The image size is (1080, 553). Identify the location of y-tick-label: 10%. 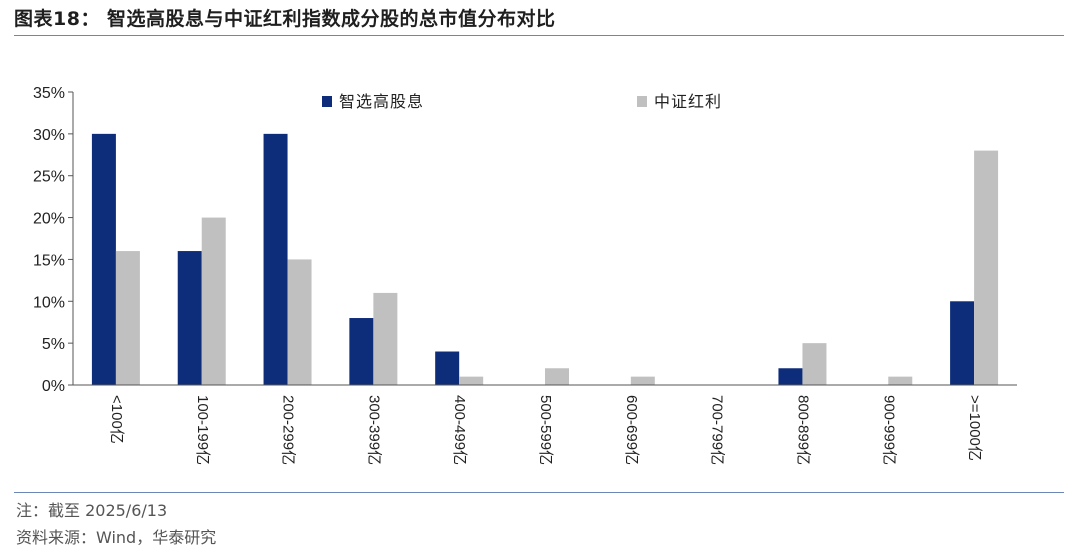
(49, 302).